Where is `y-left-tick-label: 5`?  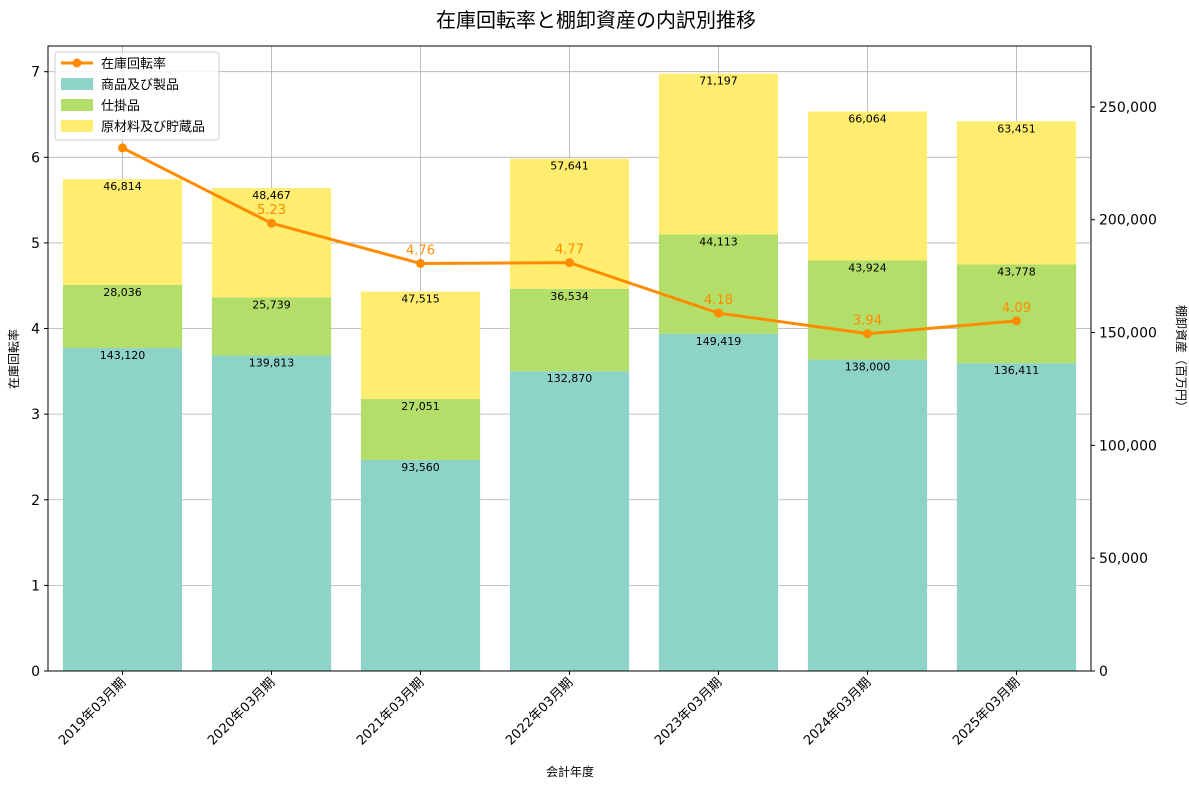 y-left-tick-label: 5 is located at coordinates (35, 244).